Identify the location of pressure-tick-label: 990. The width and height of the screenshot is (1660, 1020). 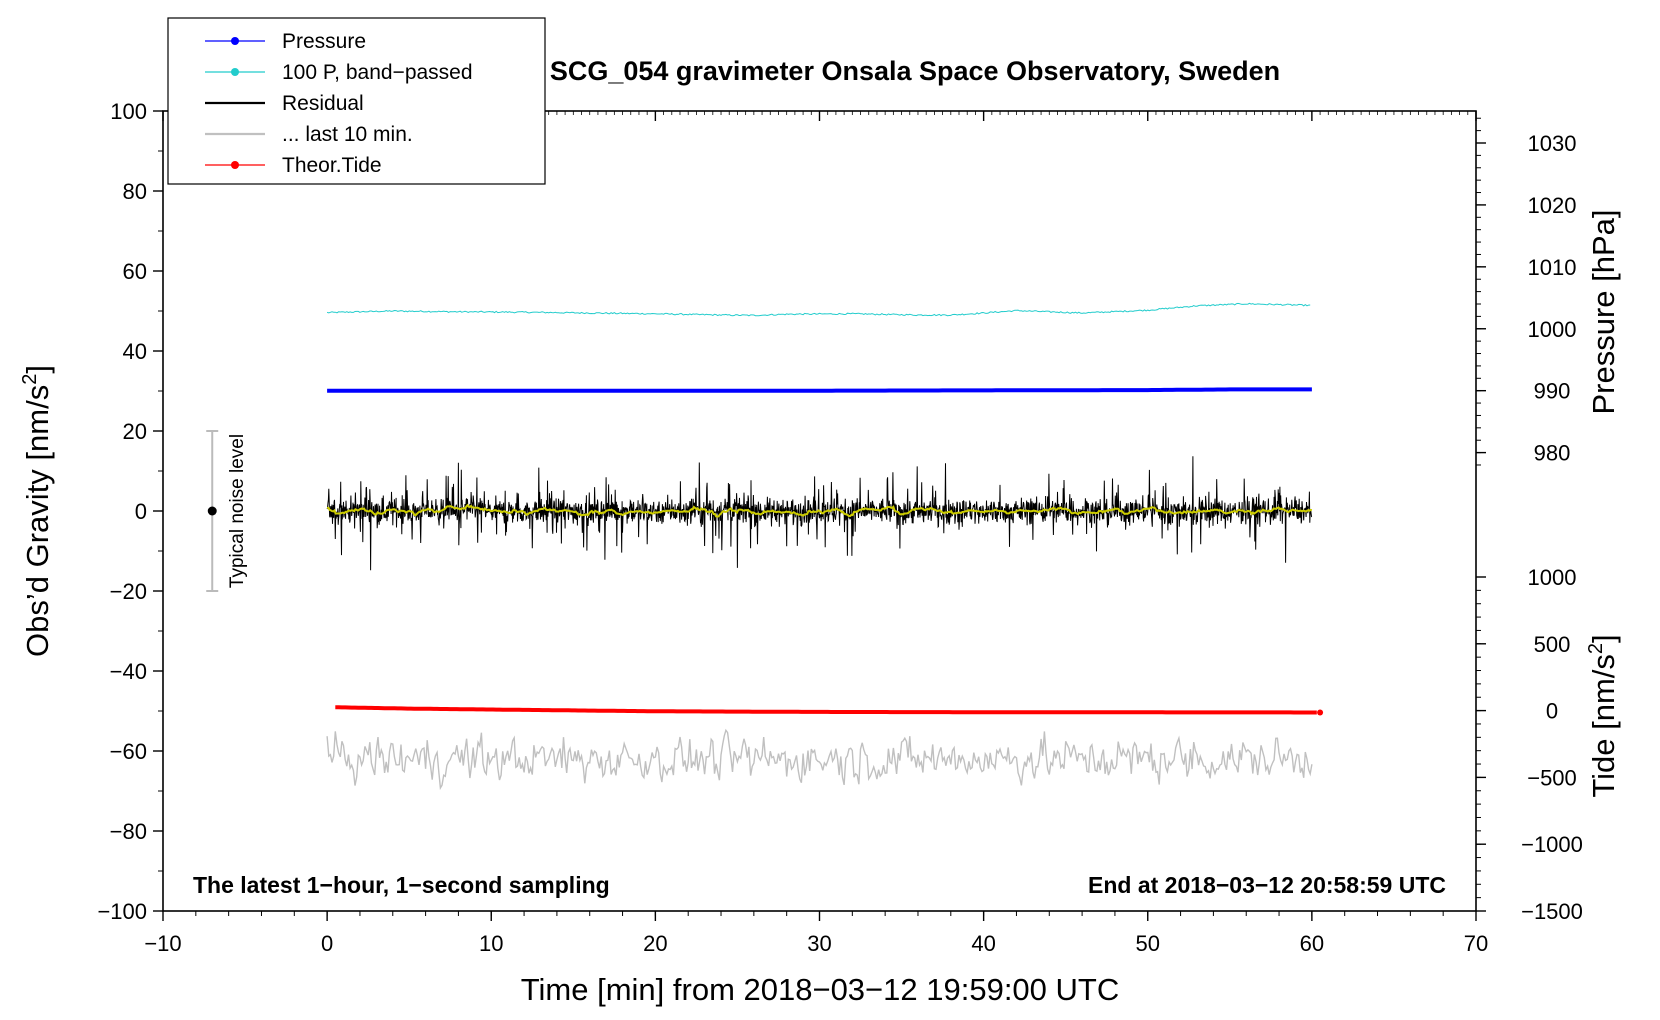
(1552, 391).